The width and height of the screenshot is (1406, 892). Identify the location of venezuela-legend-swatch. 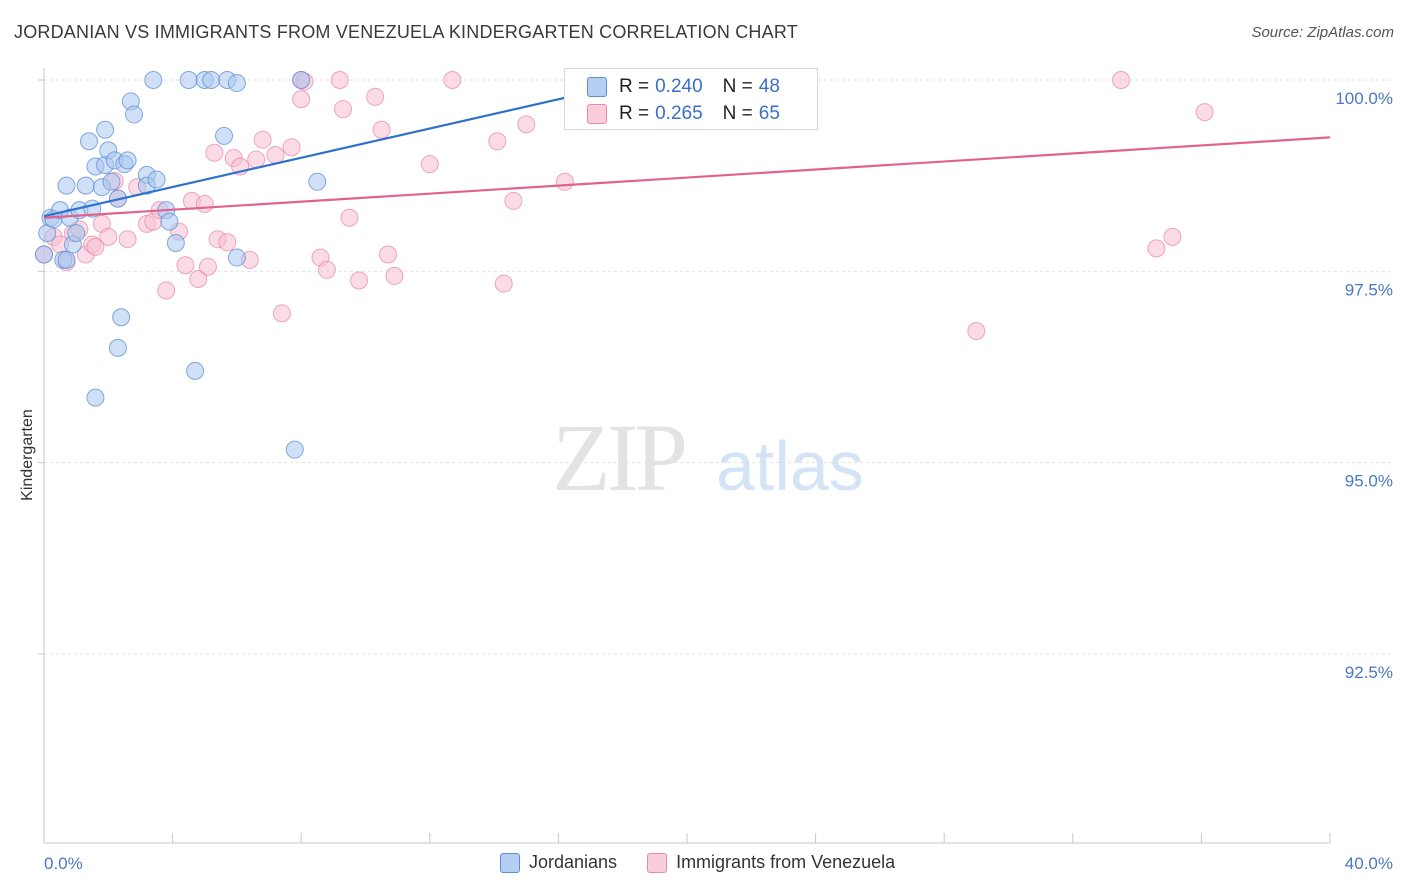
(657, 862).